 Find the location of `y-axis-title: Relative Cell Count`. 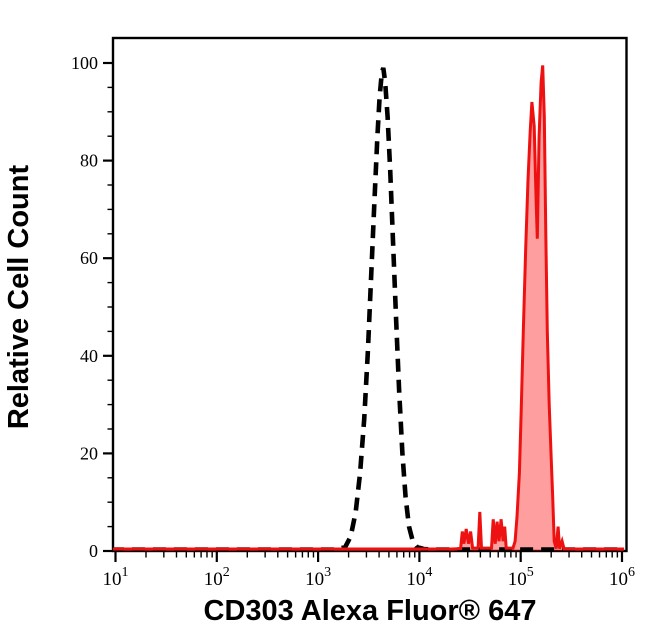

y-axis-title: Relative Cell Count is located at coordinates (19, 297).